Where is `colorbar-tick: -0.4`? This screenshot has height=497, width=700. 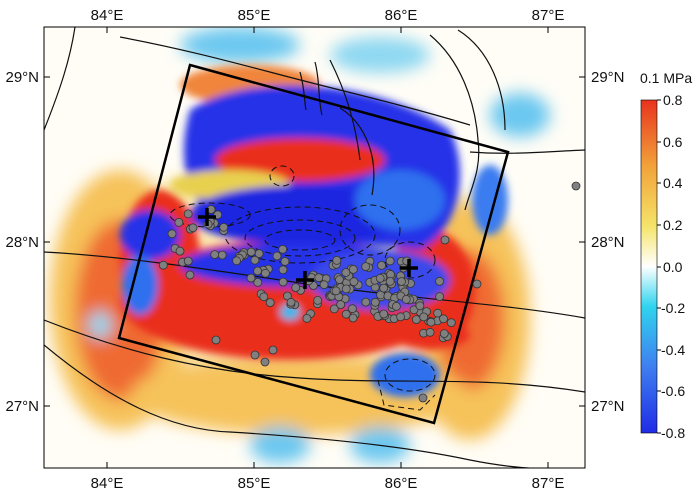 colorbar-tick: -0.4 is located at coordinates (673, 350).